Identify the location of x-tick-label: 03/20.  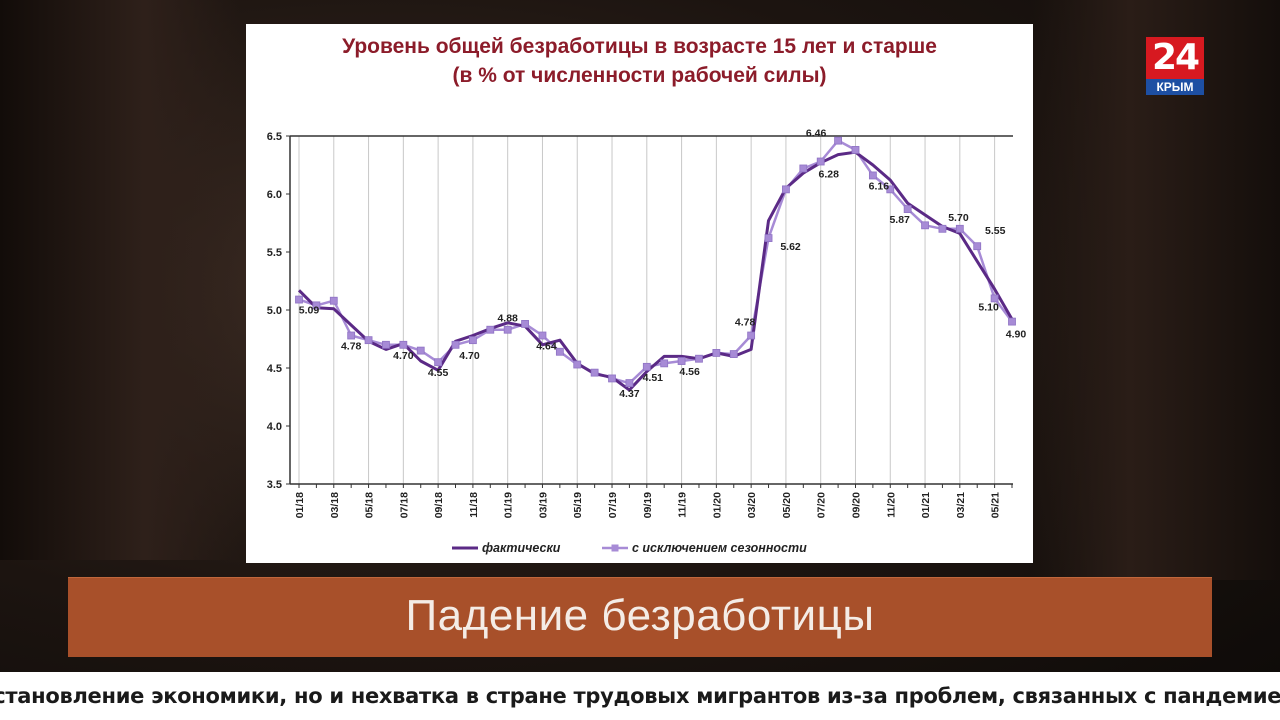
(752, 505).